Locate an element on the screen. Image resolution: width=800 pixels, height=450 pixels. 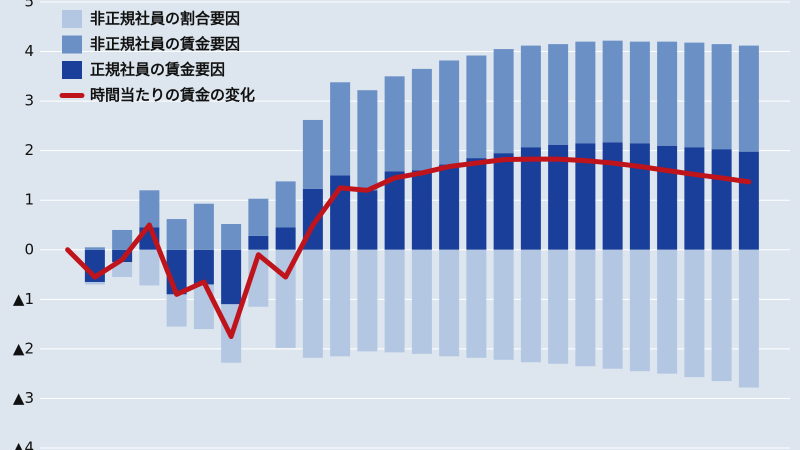
legend-label: 非正規社員の割合要因 is located at coordinates (165, 19).